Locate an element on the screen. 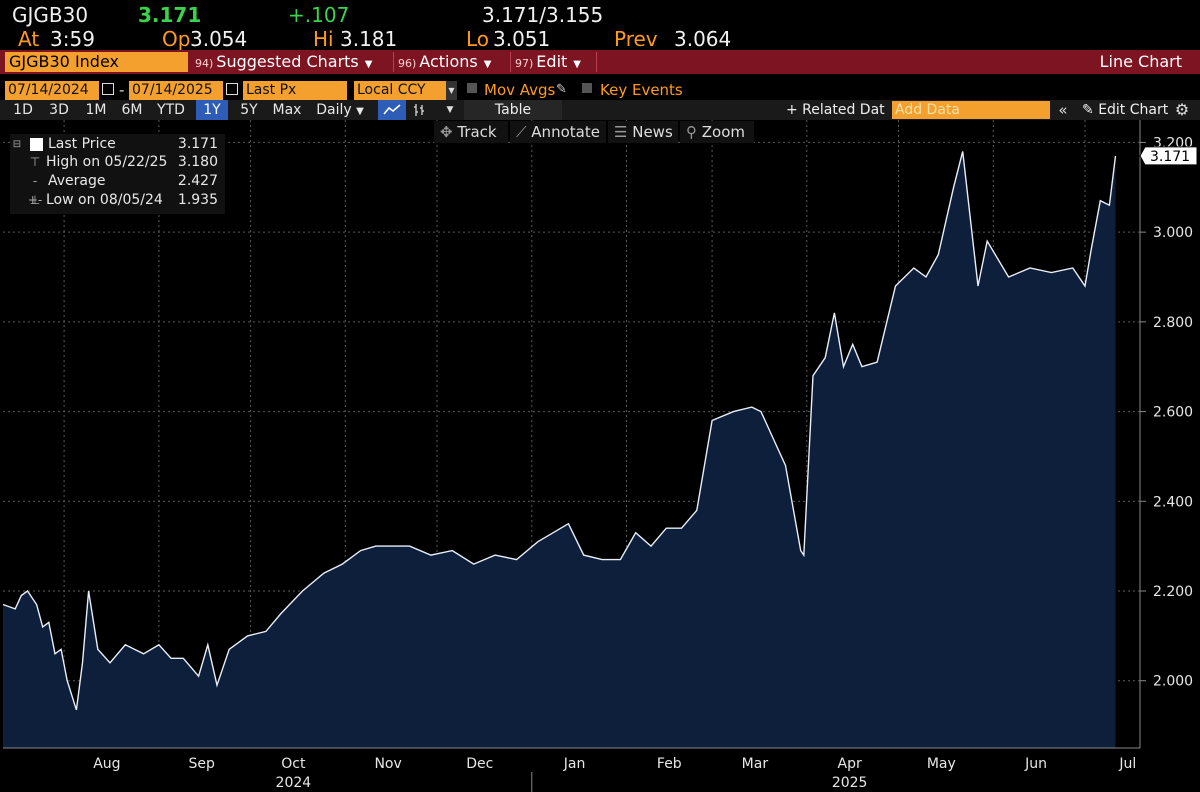  prev-label: Prev is located at coordinates (636, 39).